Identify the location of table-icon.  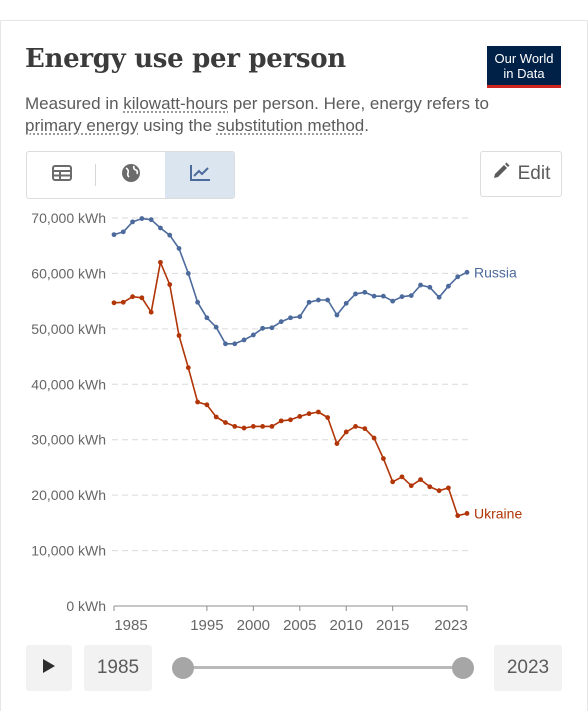
(61, 175).